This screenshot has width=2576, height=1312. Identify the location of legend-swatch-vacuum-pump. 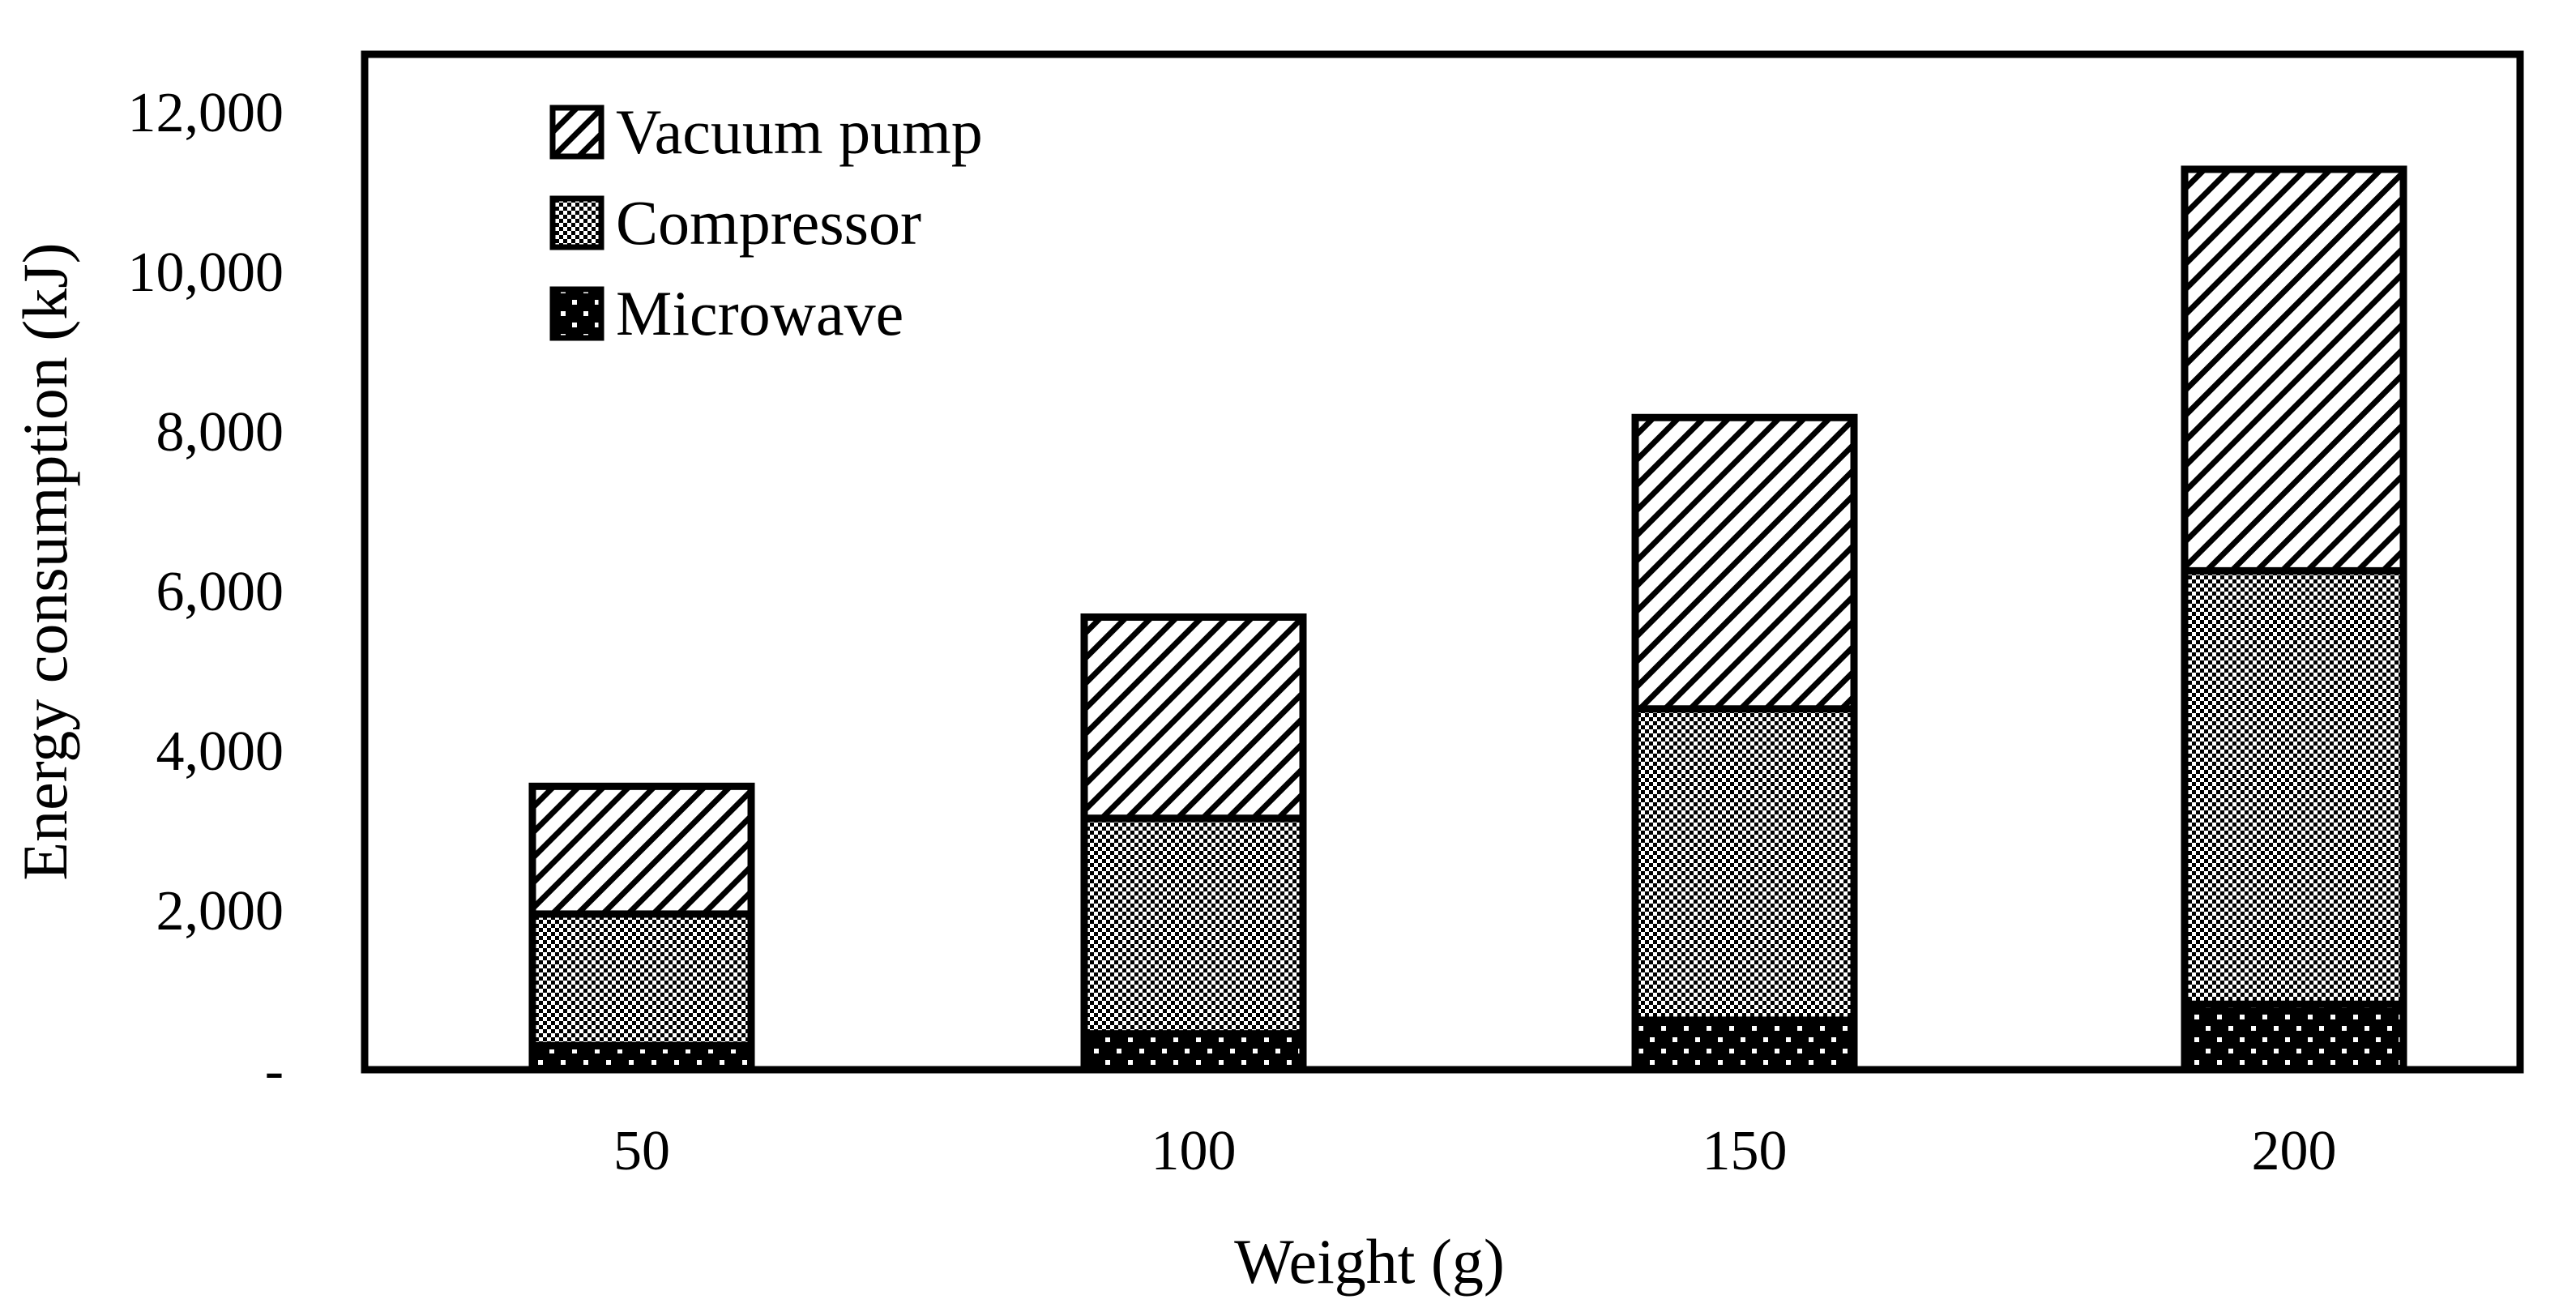
(576, 132).